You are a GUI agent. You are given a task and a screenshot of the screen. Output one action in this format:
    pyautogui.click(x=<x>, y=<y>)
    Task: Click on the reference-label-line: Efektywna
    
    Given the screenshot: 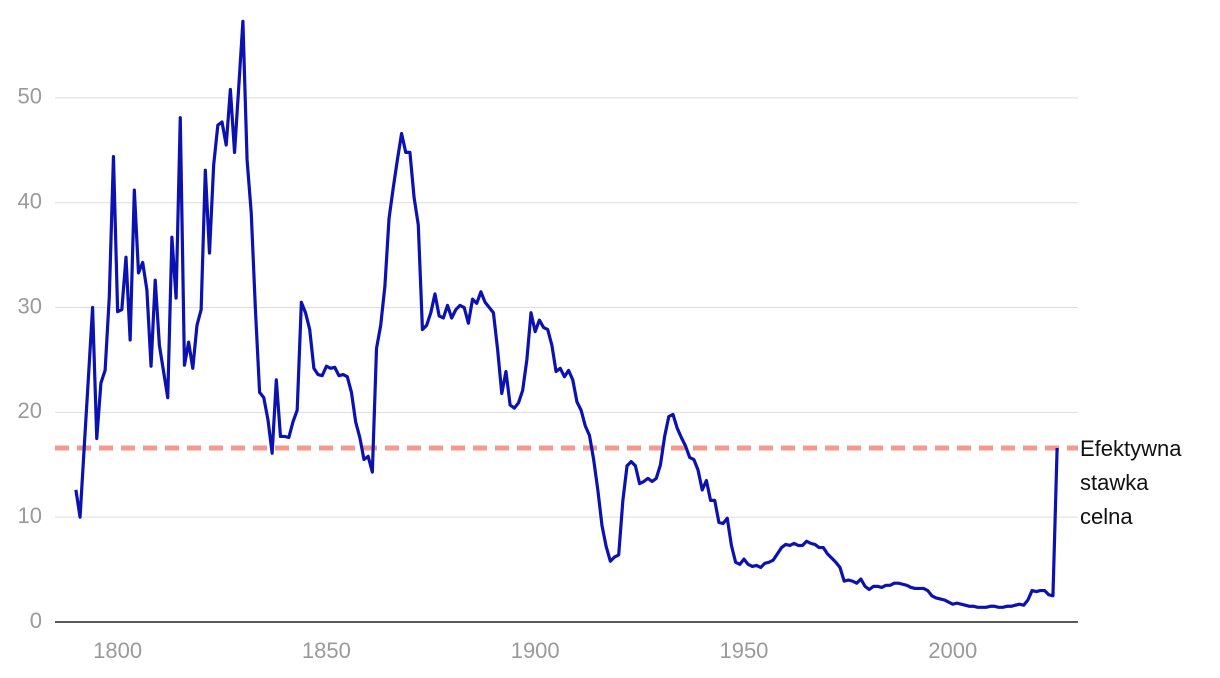 What is the action you would take?
    pyautogui.click(x=1131, y=448)
    